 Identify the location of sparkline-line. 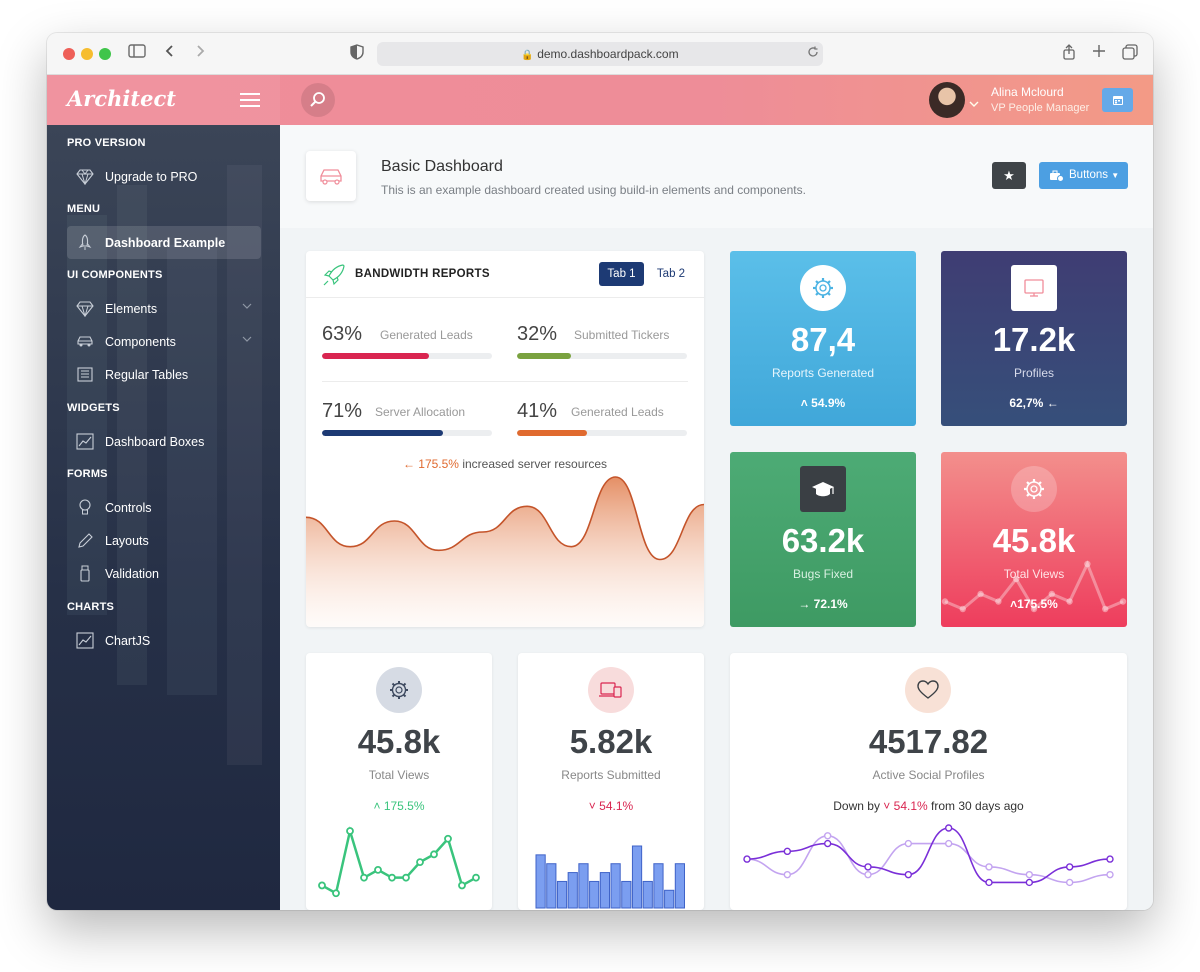
(1034, 586).